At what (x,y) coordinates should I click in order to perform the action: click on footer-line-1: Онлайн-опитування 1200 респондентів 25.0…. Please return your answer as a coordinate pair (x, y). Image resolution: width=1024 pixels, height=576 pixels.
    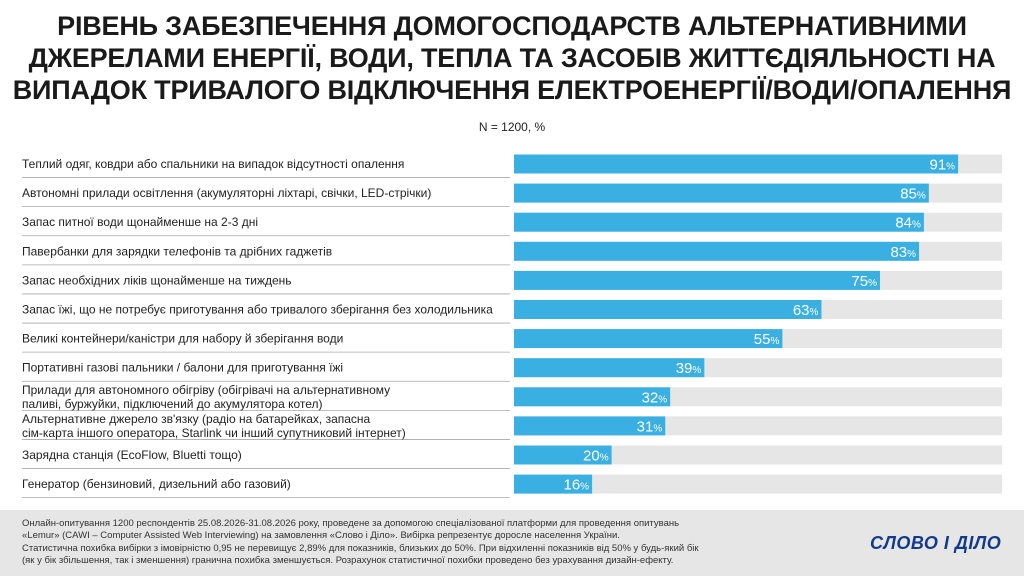
    Looking at the image, I should click on (351, 523).